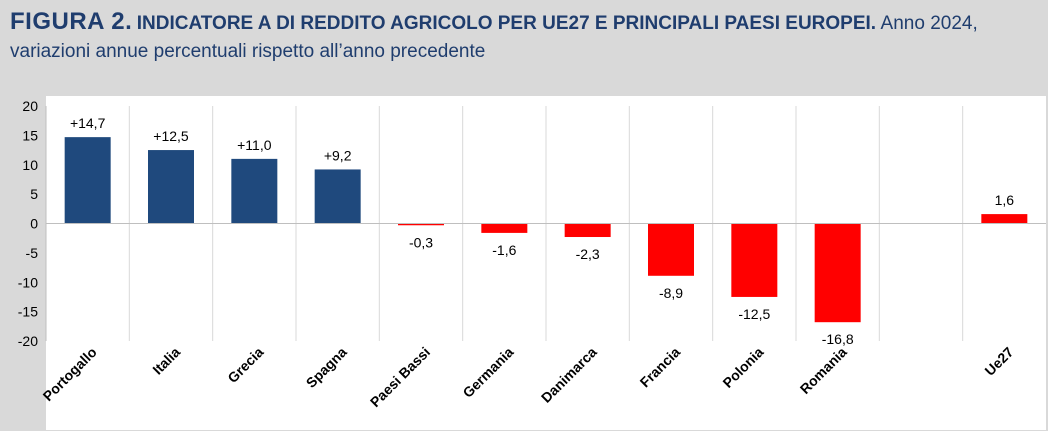  I want to click on data-label: +11,0, so click(254, 145).